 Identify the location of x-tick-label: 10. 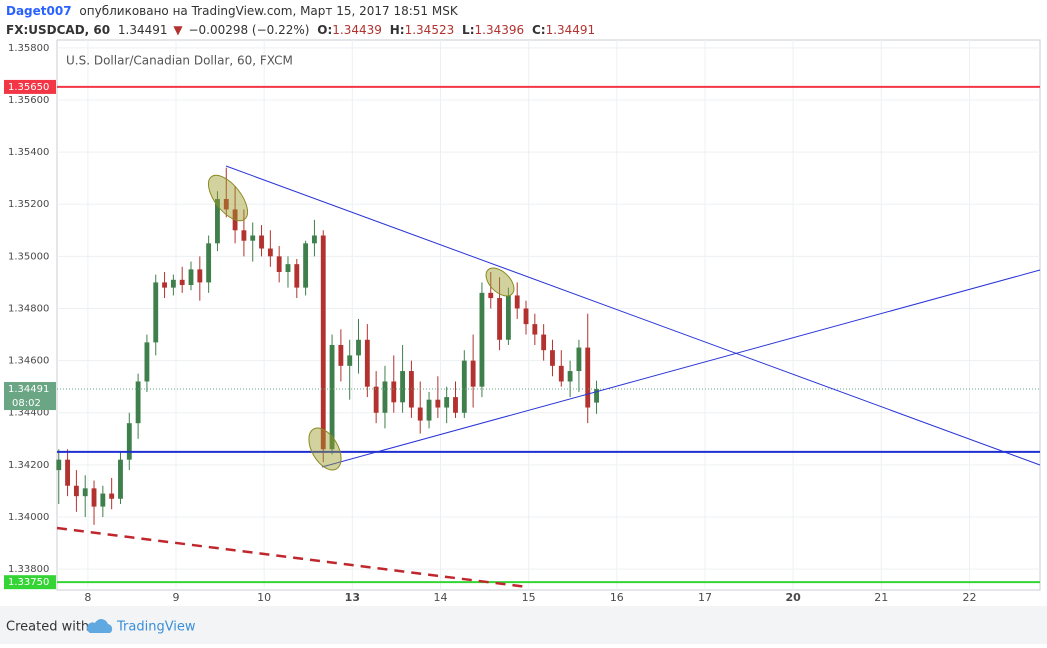
(264, 597).